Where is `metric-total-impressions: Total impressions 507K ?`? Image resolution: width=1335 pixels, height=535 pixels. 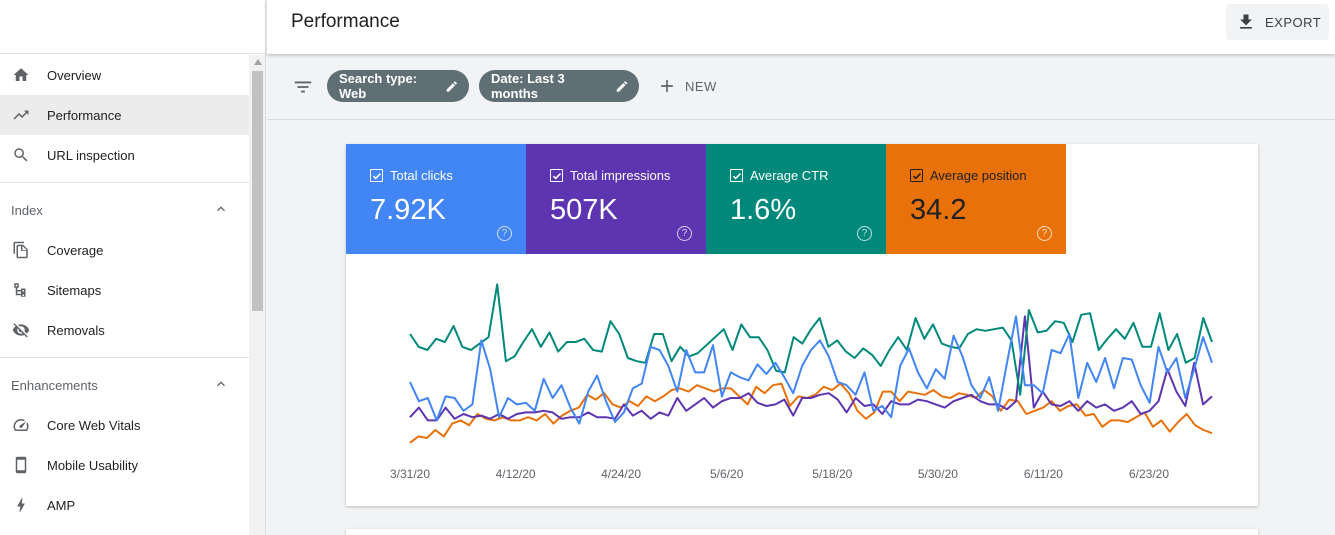 metric-total-impressions: Total impressions 507K ? is located at coordinates (616, 199).